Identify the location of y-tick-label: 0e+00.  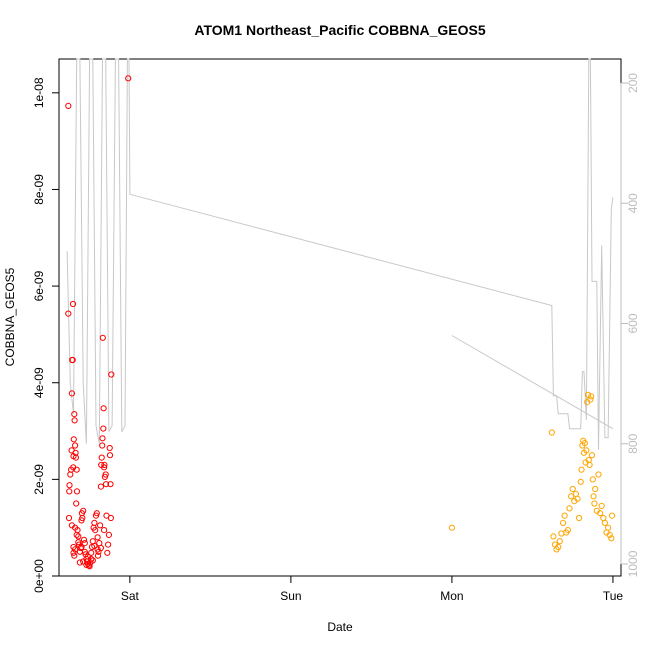
(39, 576).